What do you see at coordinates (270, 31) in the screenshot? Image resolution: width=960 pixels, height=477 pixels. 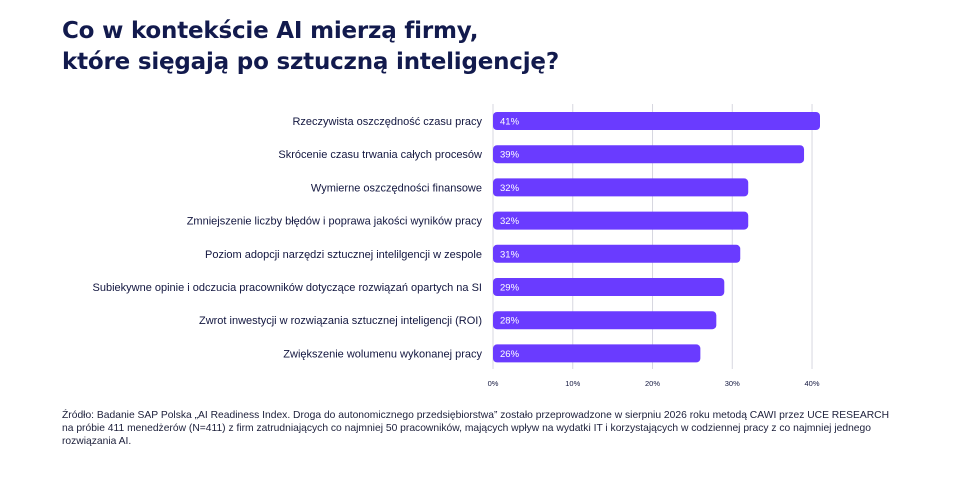 I see `title-line-1: Co w kontekście AI mierzą firmy,` at bounding box center [270, 31].